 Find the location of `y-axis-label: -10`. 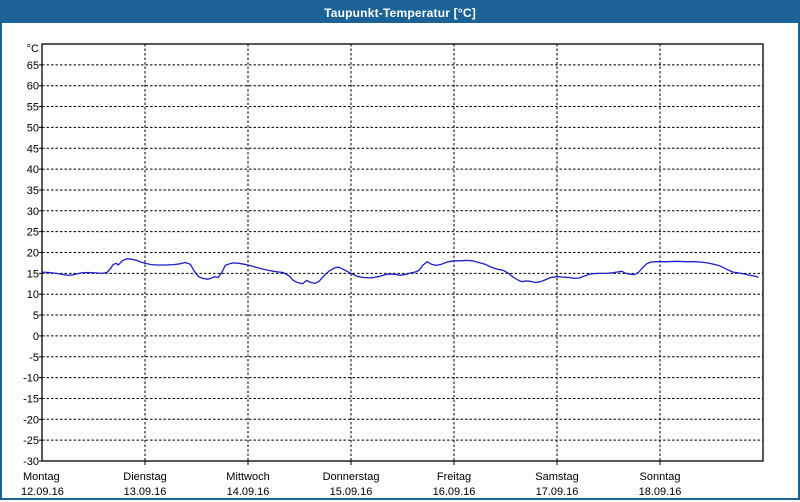

y-axis-label: -10 is located at coordinates (31, 379).